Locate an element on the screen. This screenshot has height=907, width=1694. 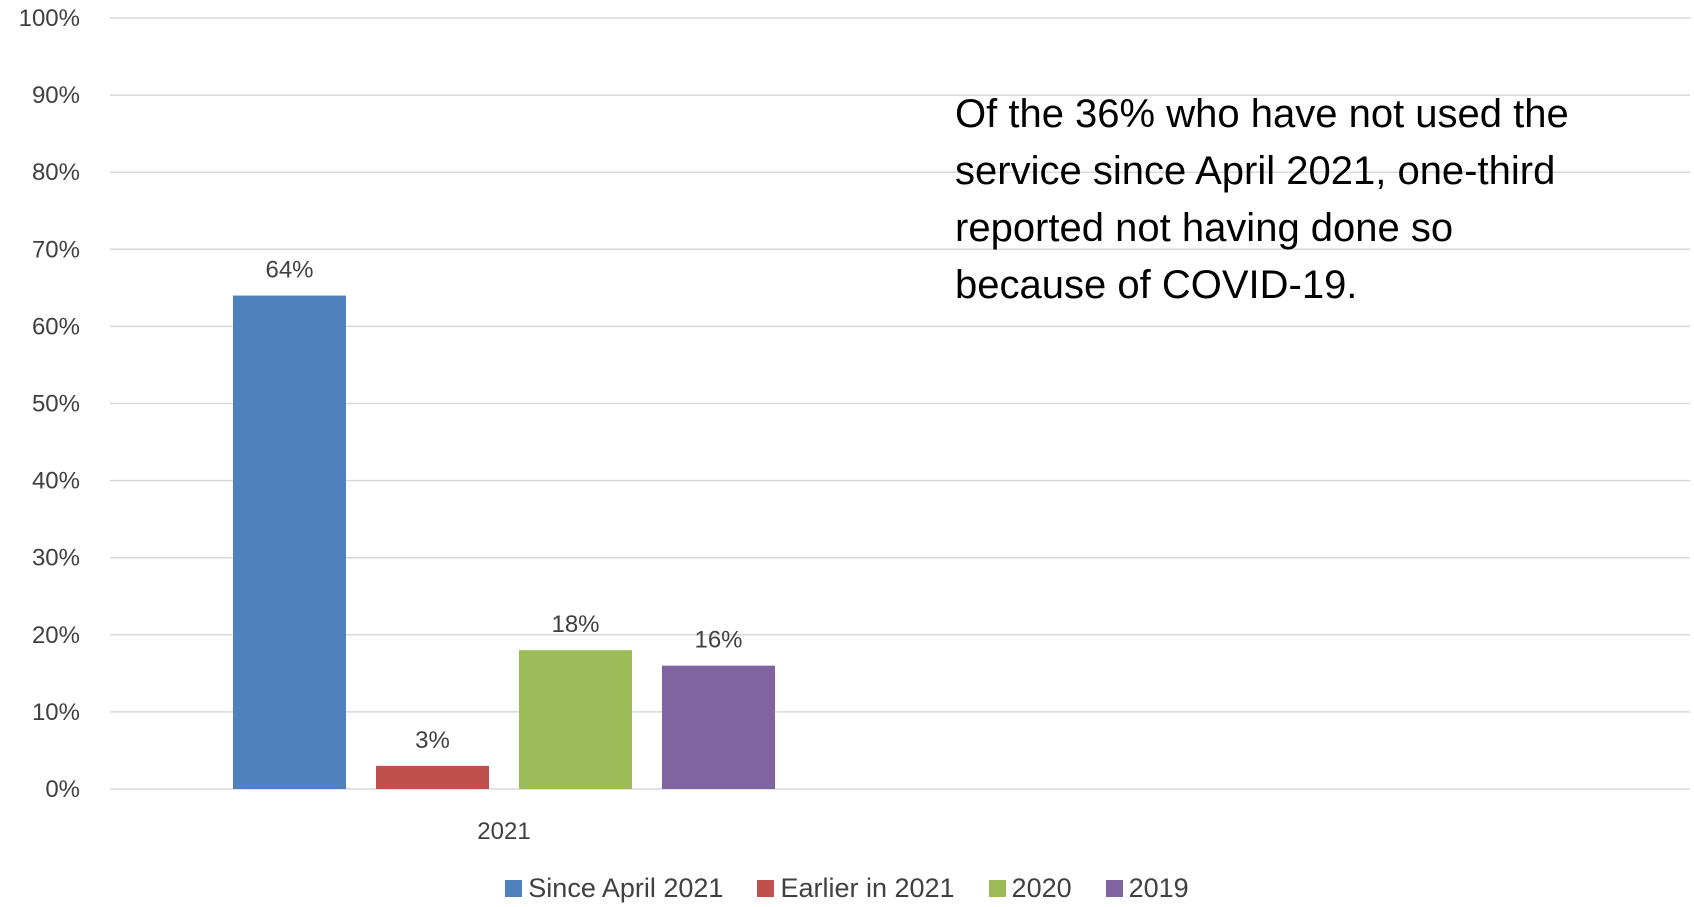
x-category-label: 2021 is located at coordinates (503, 831).